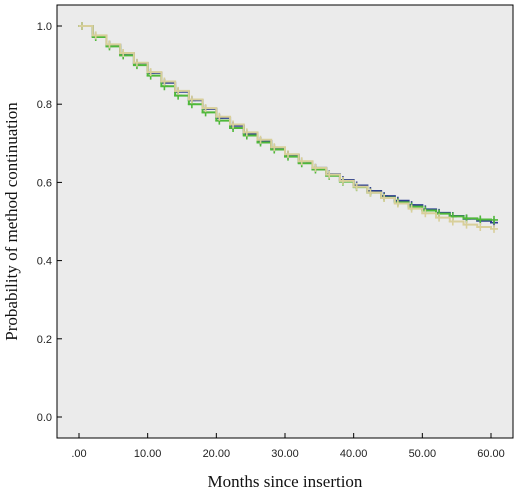 This screenshot has width=517, height=490. I want to click on y-tick-label: 0.0, so click(44, 418).